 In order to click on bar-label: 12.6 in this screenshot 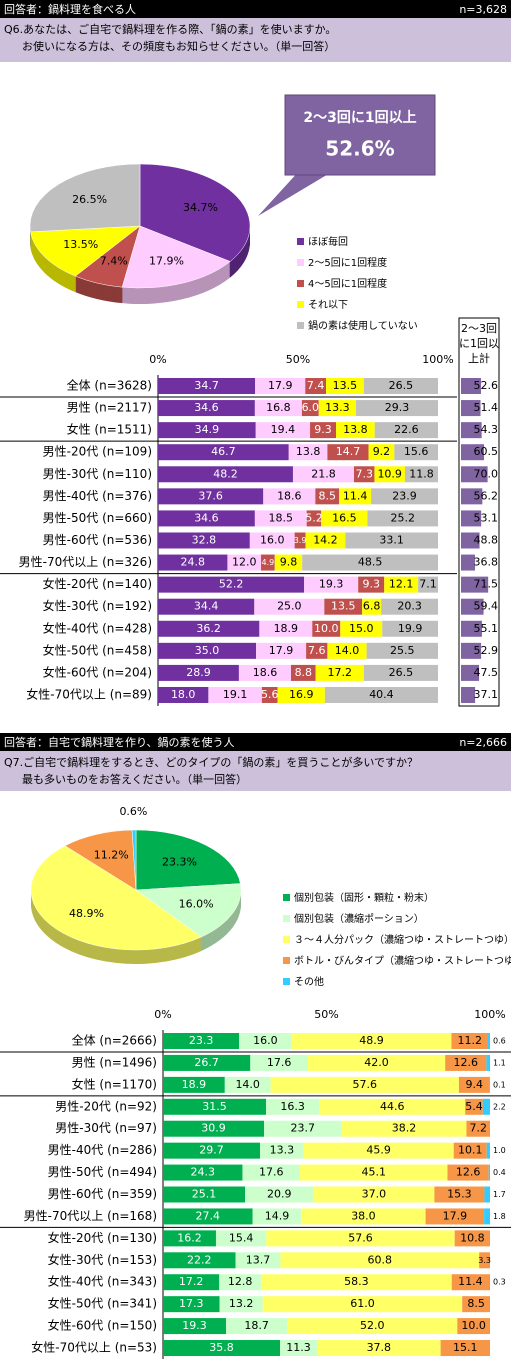, I will do `click(466, 1062)`.